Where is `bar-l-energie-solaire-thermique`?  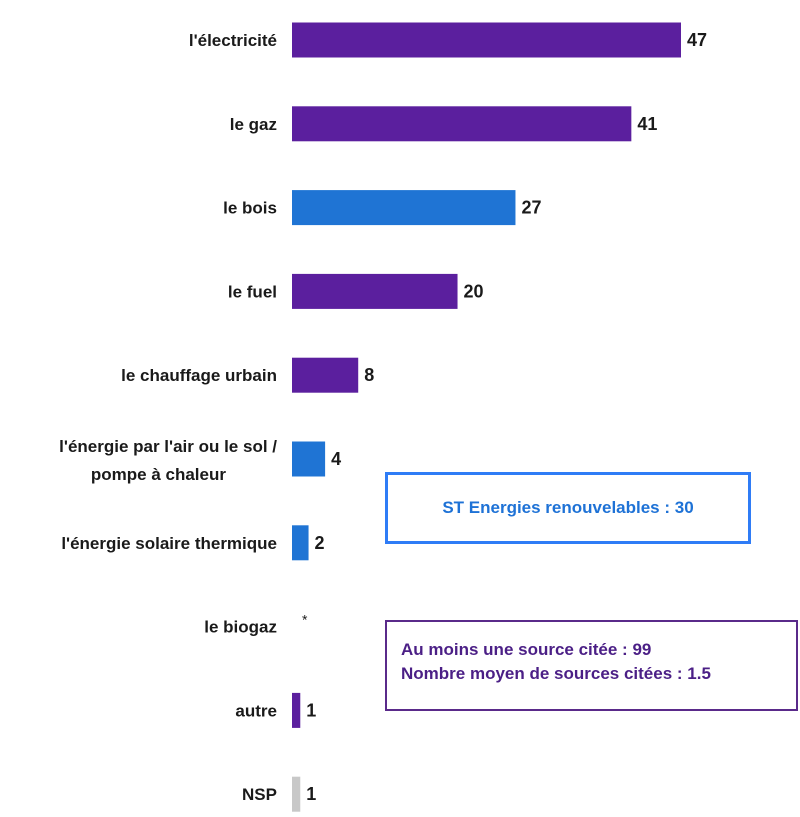 bar-l-energie-solaire-thermique is located at coordinates (300, 543).